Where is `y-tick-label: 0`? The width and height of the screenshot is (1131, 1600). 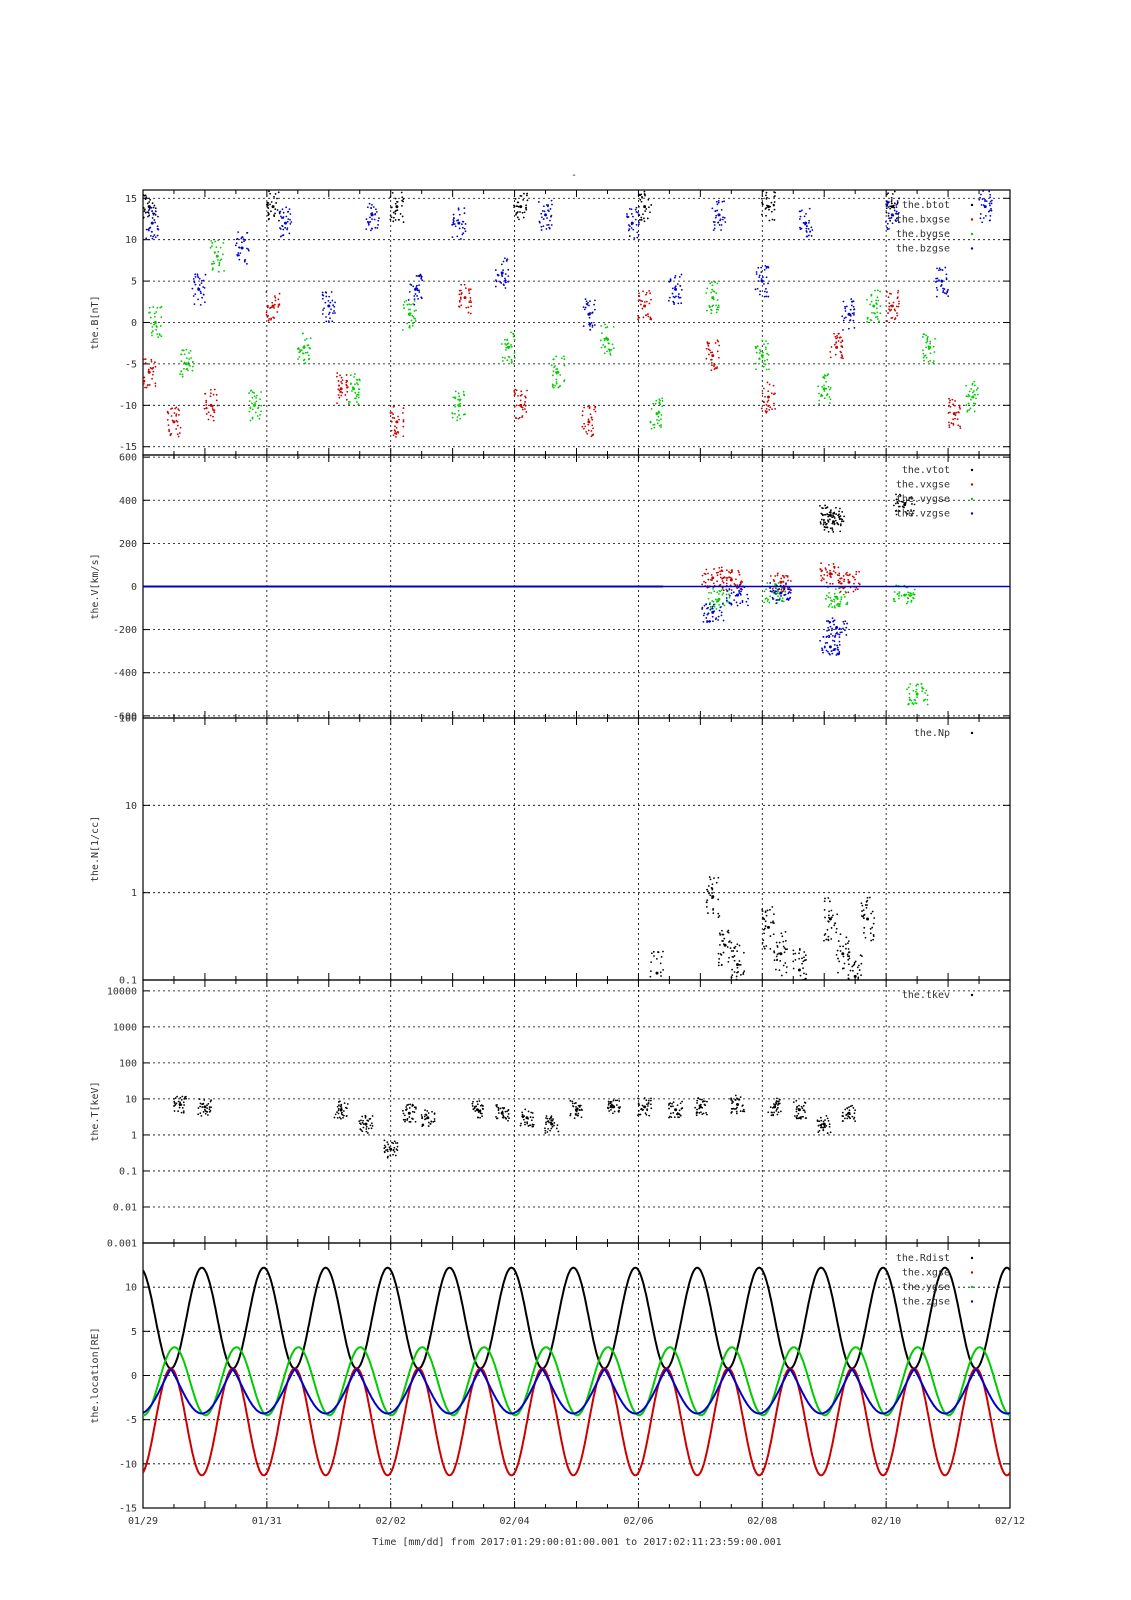
y-tick-label: 0 is located at coordinates (134, 323).